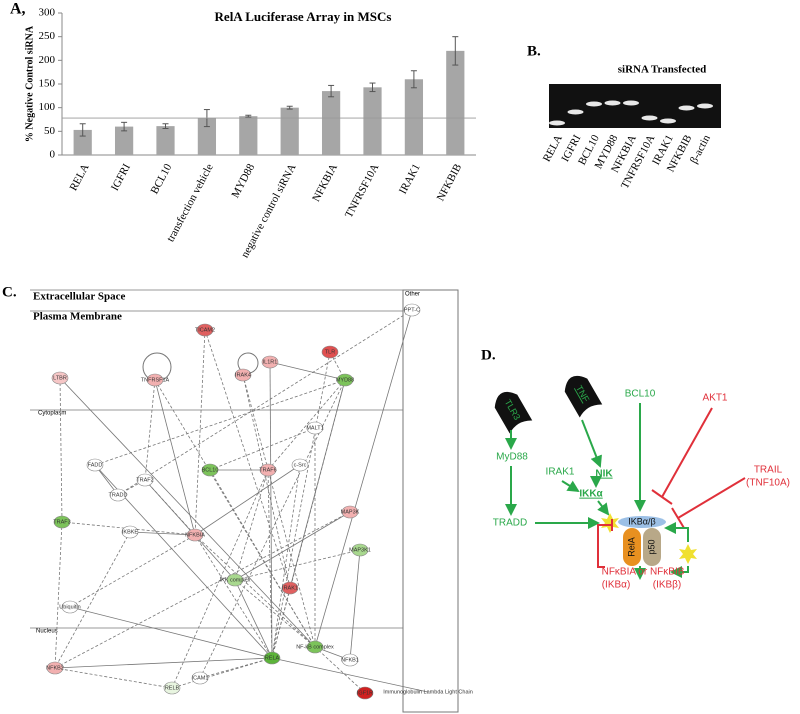 This screenshot has height=714, width=800. I want to click on pathway-label: (IKBβ), so click(667, 585).